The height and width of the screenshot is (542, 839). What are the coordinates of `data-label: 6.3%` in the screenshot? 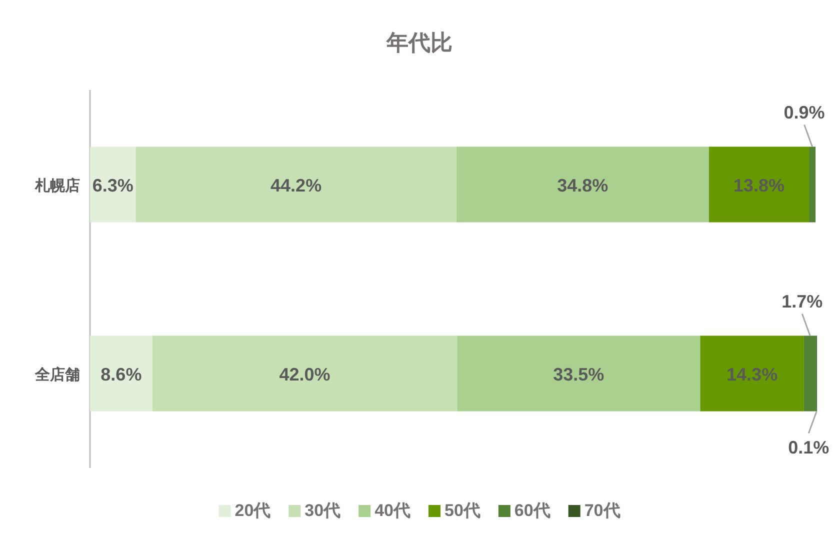 It's located at (113, 186).